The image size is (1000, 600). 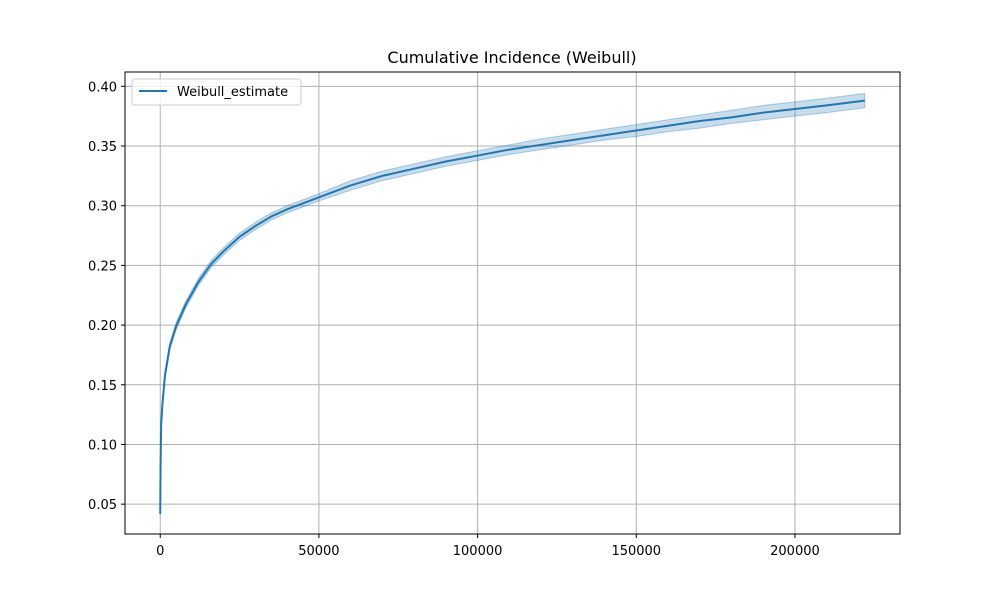 I want to click on legend: Weibull_estimate, so click(x=216, y=92).